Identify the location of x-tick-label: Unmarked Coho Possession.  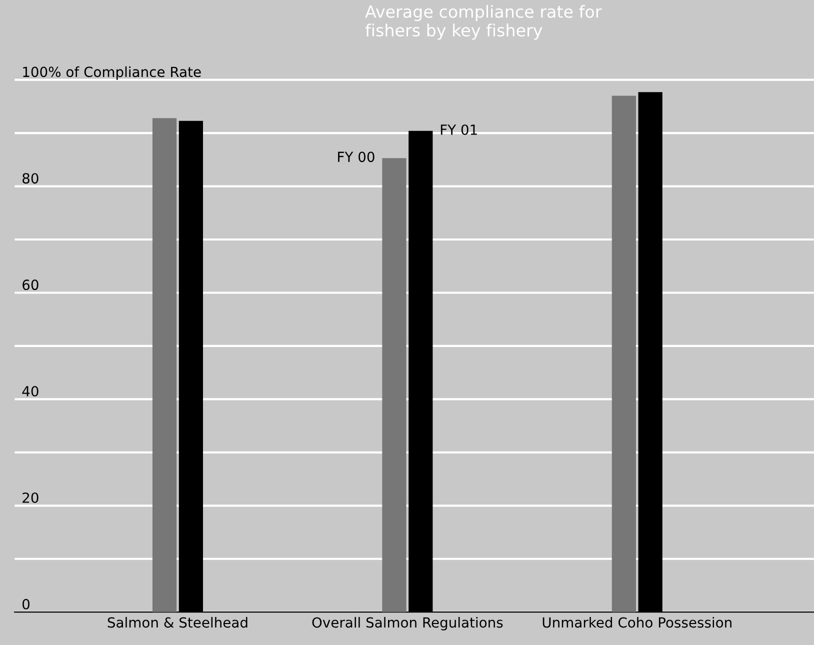
(637, 622).